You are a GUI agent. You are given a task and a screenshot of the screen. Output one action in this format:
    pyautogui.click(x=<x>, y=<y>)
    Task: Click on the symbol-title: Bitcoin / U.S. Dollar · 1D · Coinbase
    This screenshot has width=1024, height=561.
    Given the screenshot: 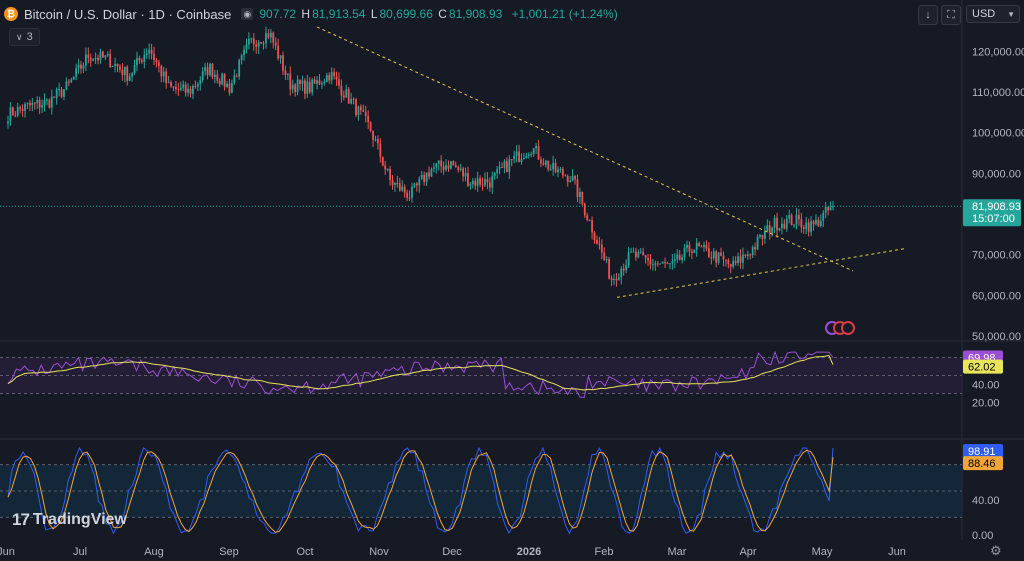 What is the action you would take?
    pyautogui.click(x=128, y=14)
    